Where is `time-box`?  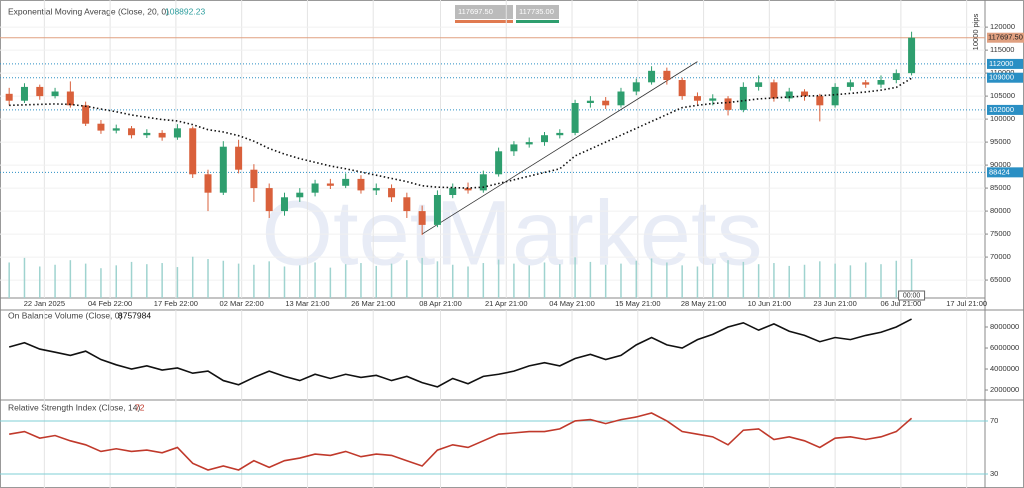 time-box is located at coordinates (912, 295).